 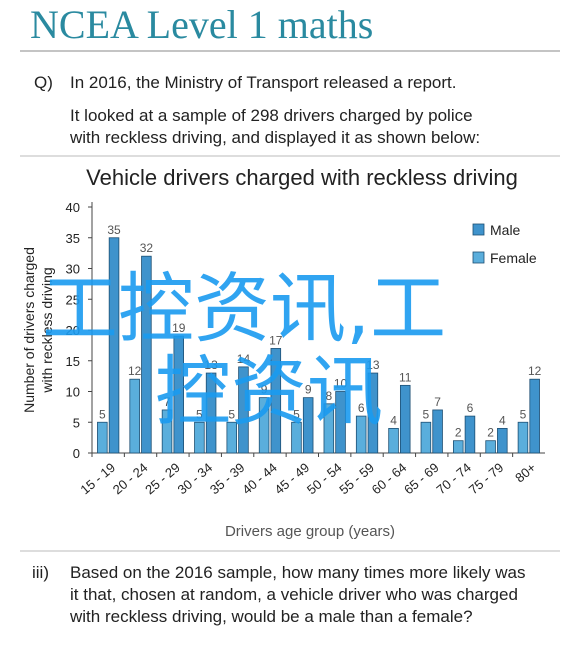 I want to click on legend-label: Female, so click(x=513, y=258).